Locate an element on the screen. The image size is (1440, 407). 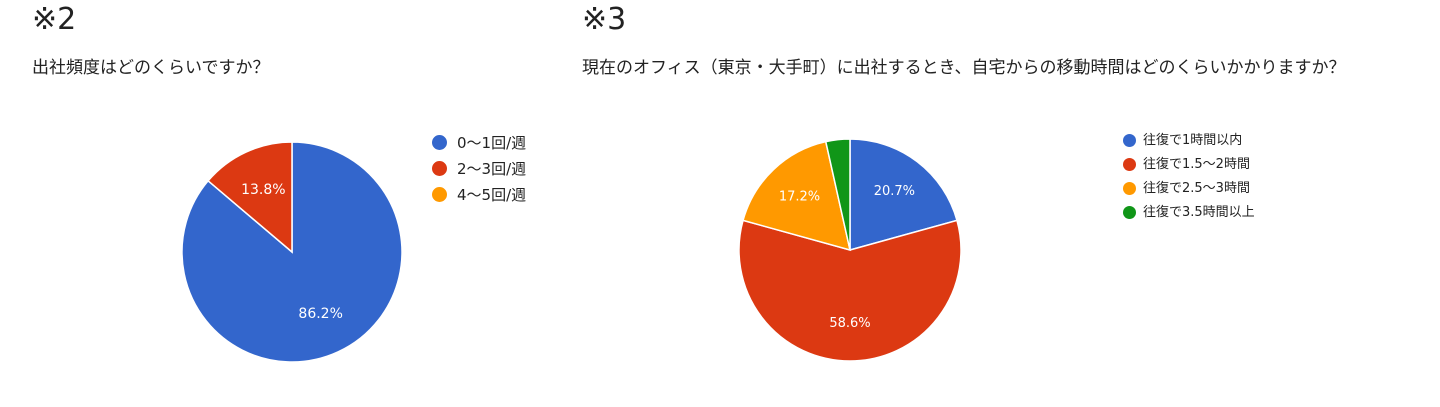
slice-data-label: 13.8% is located at coordinates (263, 190).